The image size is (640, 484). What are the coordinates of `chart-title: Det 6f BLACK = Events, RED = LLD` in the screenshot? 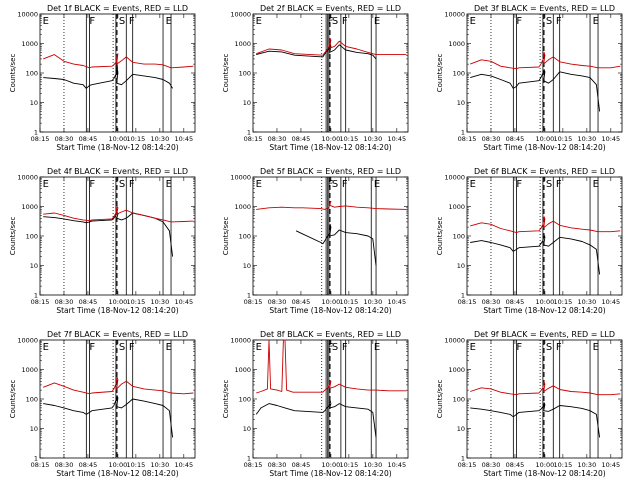 It's located at (544, 171).